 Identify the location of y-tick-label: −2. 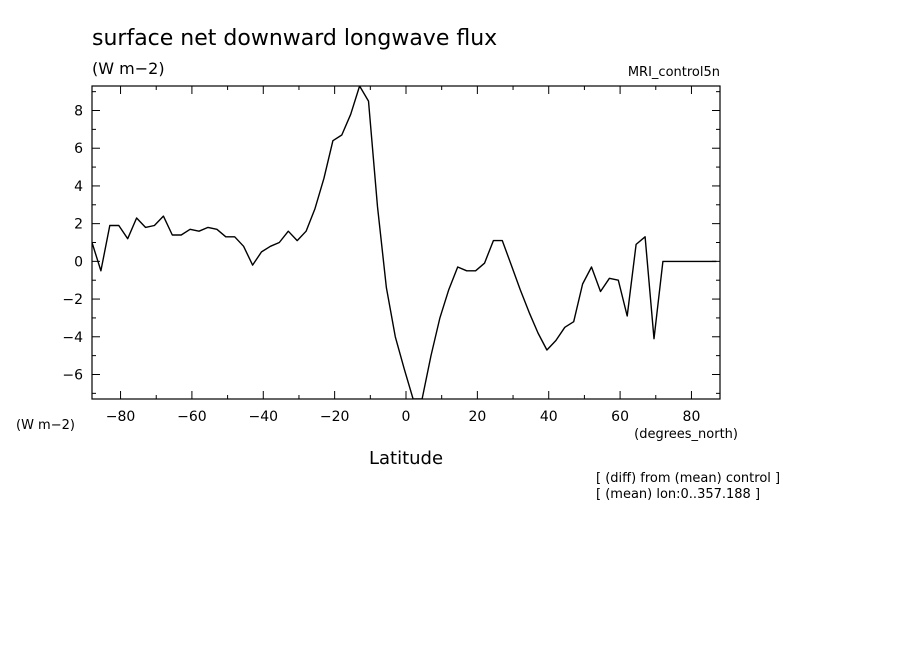
(72, 300).